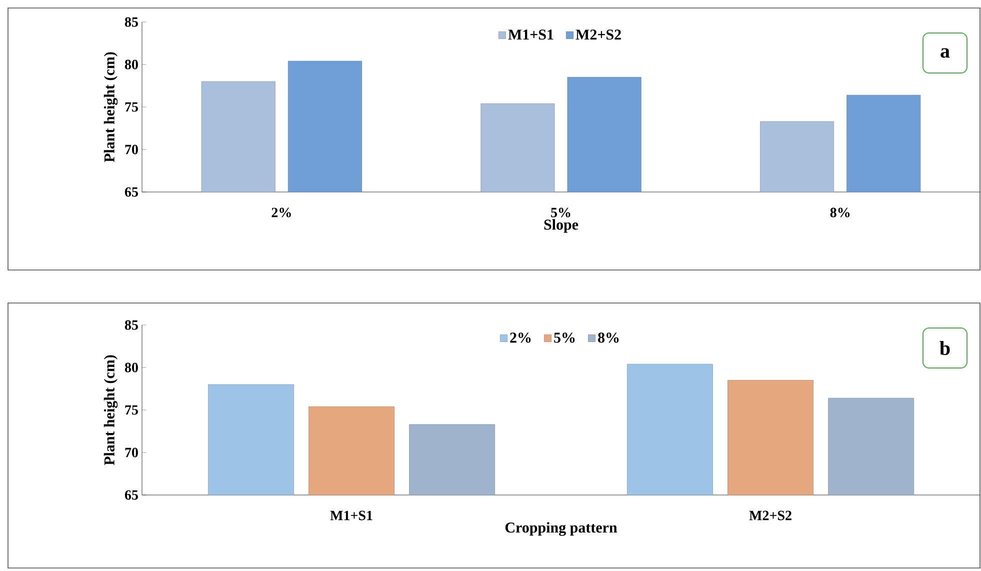 This screenshot has width=981, height=571. I want to click on x-tick-label: 2%, so click(281, 213).